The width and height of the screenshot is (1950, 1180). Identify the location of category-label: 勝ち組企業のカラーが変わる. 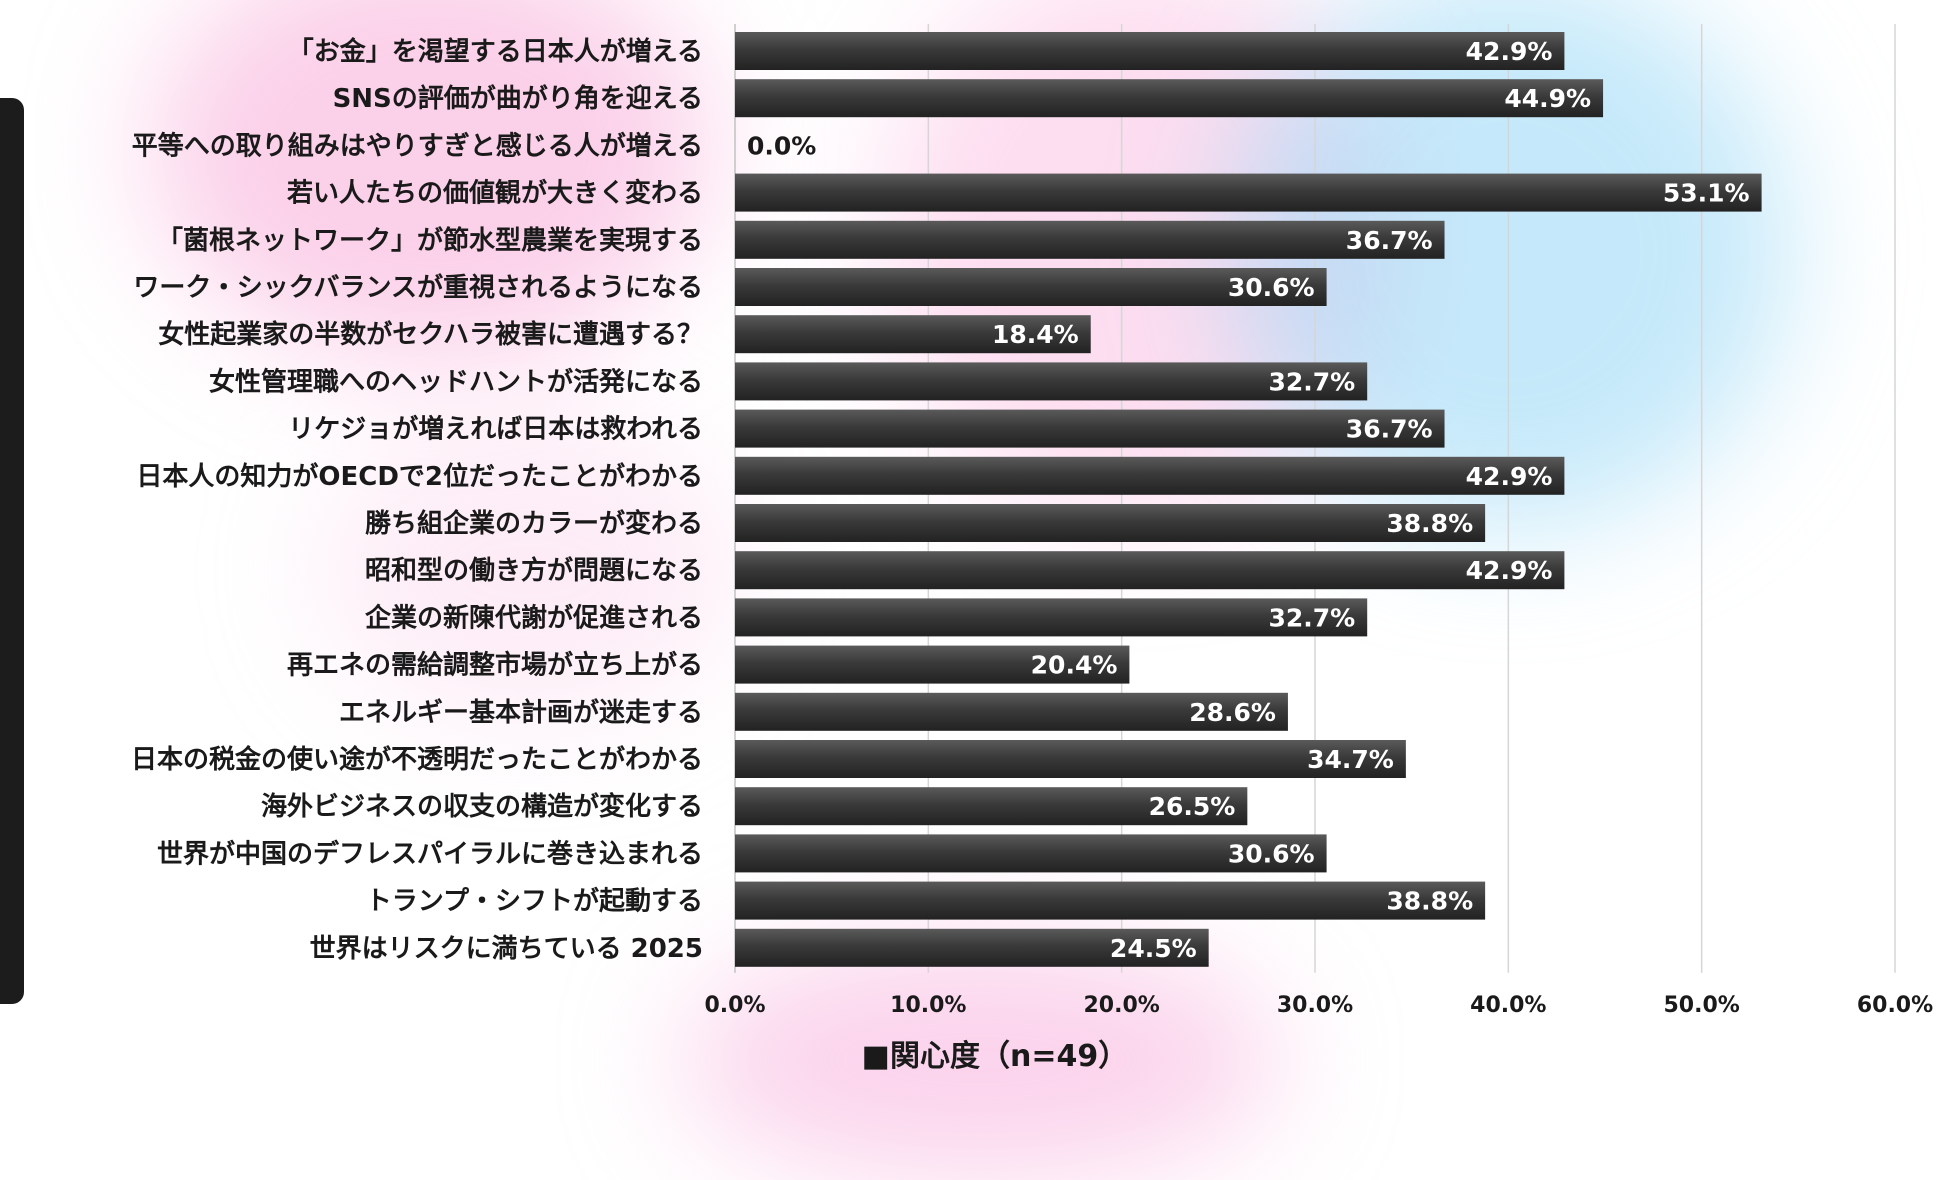
(534, 523).